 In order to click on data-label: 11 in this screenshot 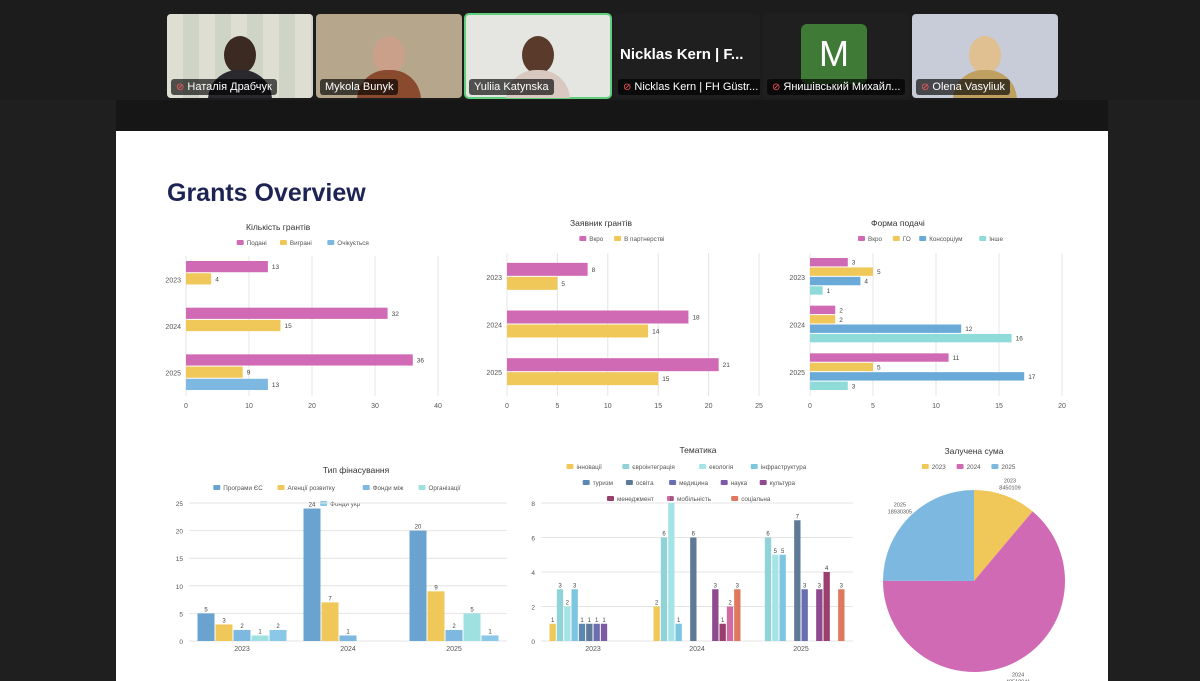, I will do `click(956, 358)`.